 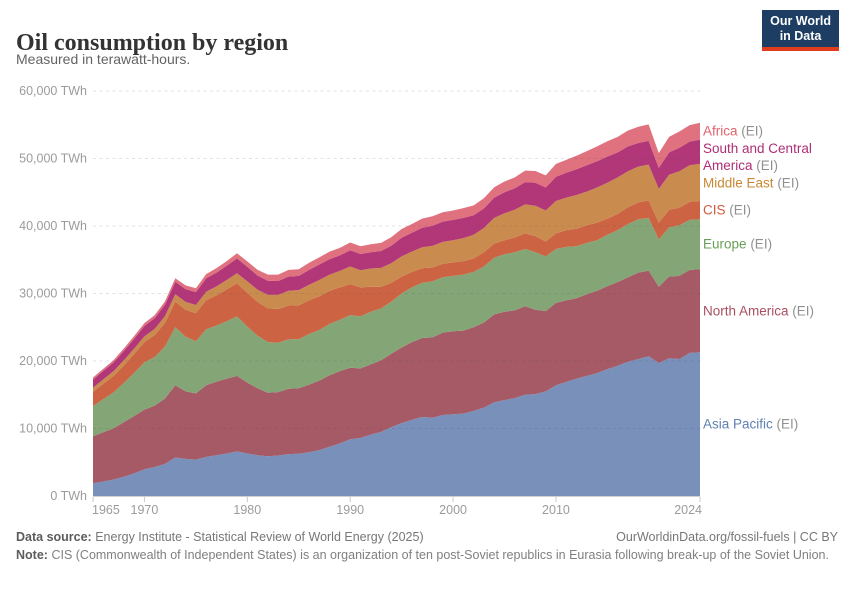 What do you see at coordinates (247, 510) in the screenshot?
I see `x-axis-label: 1980` at bounding box center [247, 510].